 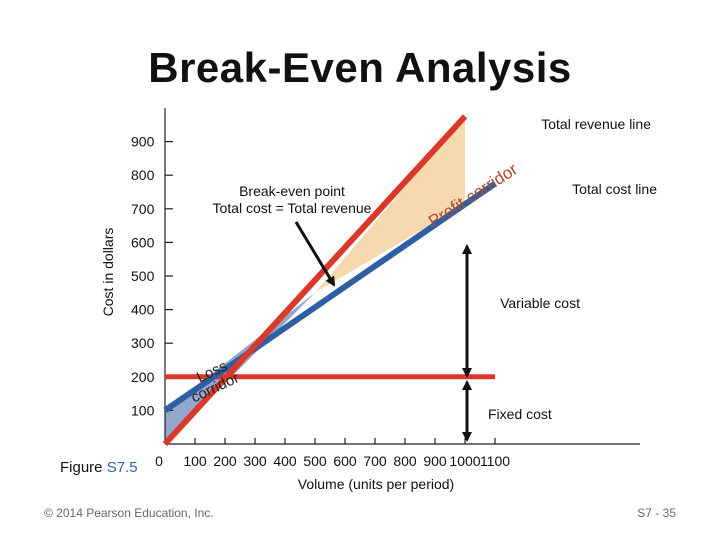 I want to click on x-tick-label: 800, so click(x=405, y=461).